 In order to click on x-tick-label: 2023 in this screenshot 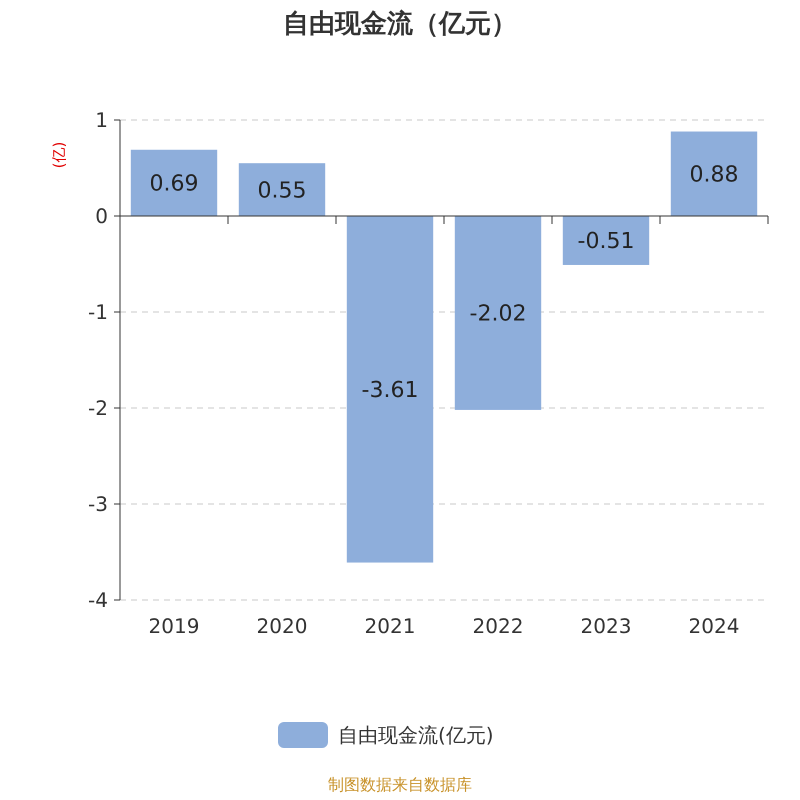, I will do `click(606, 626)`.